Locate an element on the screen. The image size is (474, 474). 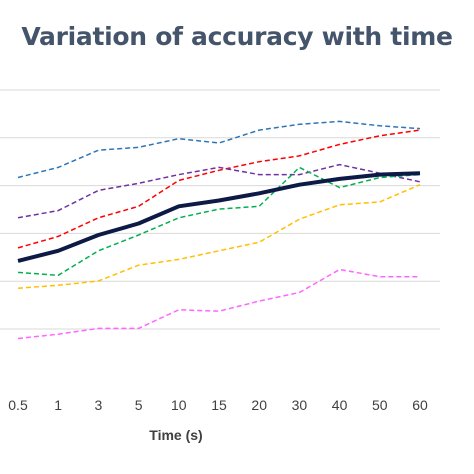
x-axis-title: Time (s) is located at coordinates (175, 435).